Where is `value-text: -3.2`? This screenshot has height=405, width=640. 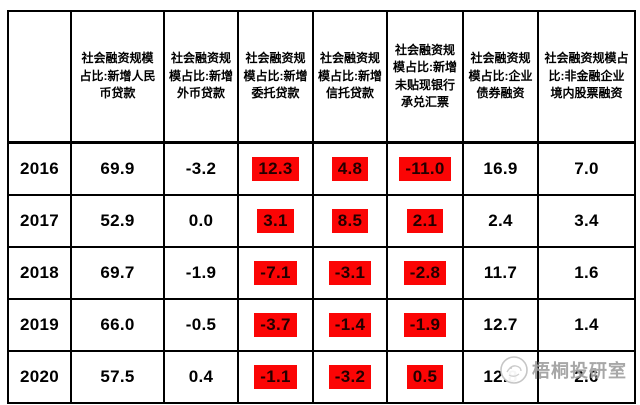
value-text: -3.2 is located at coordinates (201, 168).